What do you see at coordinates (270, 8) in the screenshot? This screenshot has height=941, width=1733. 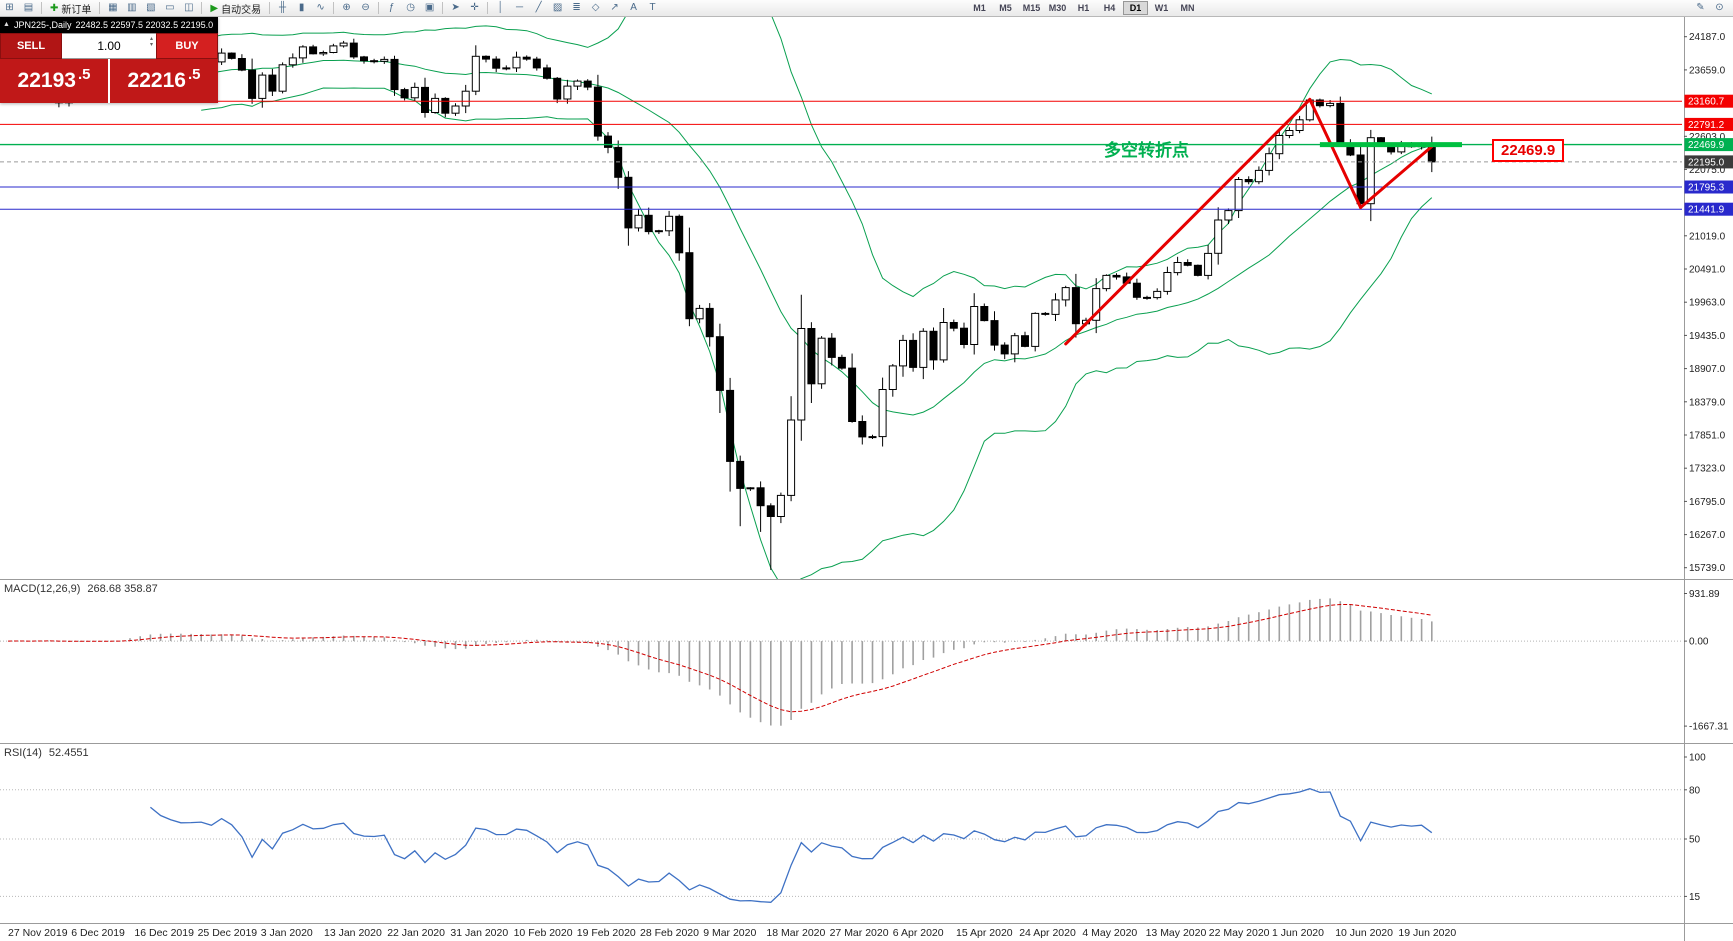 I see `toolbar-divider` at bounding box center [270, 8].